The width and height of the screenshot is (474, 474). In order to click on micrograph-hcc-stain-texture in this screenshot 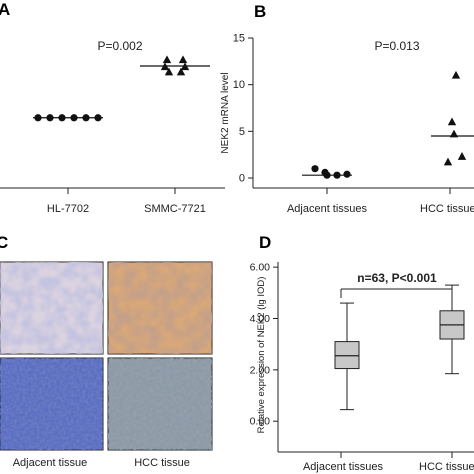, I will do `click(160, 404)`.